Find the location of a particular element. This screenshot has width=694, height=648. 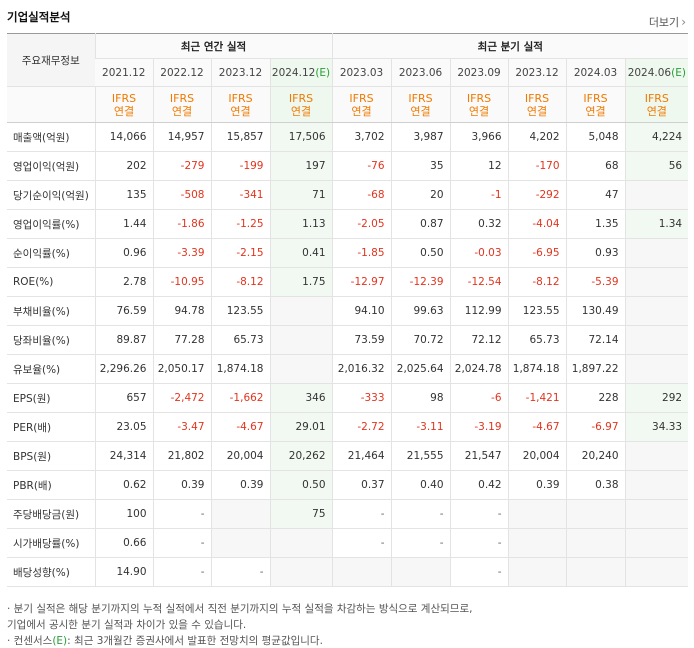

table-cell: -12.54 is located at coordinates (479, 282).